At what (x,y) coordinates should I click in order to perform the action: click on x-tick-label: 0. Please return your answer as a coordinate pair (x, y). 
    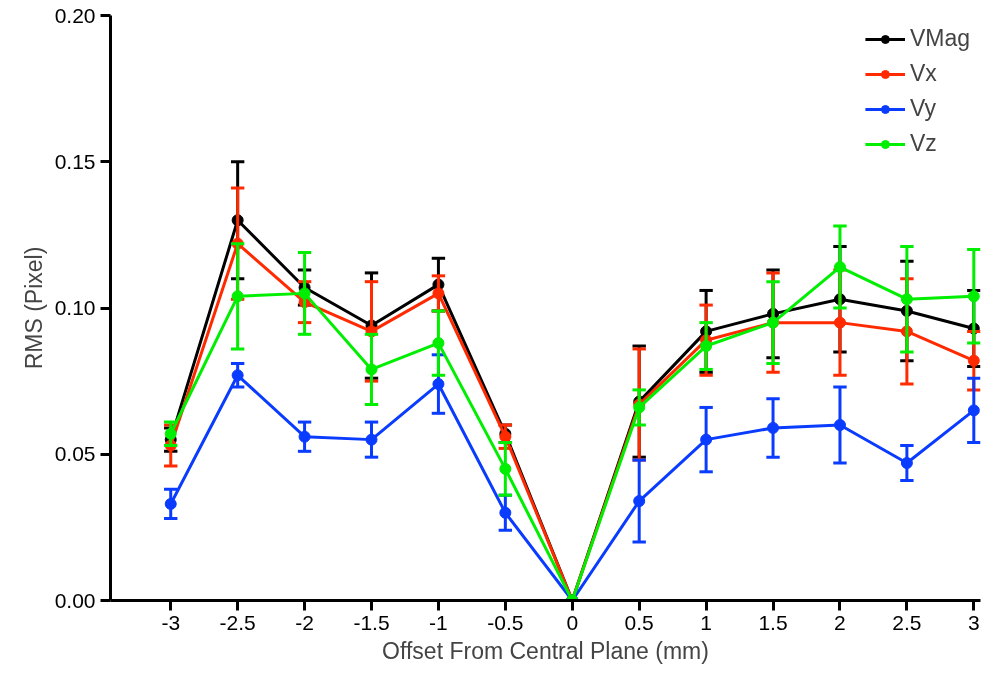
    Looking at the image, I should click on (572, 622).